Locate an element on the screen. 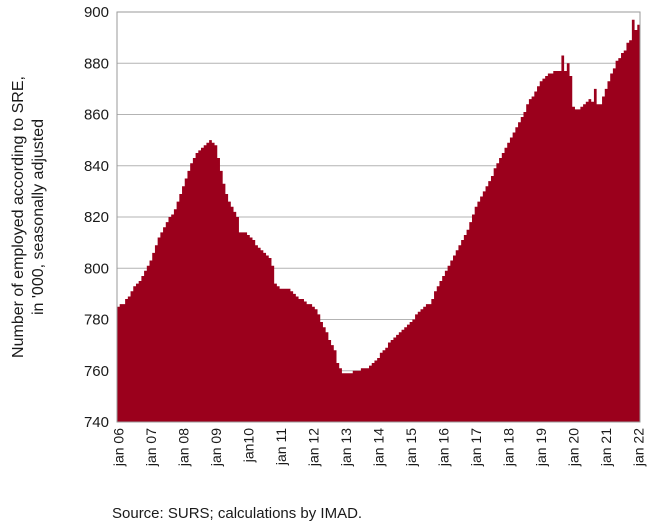  y-tick-label: 820 is located at coordinates (96, 217).